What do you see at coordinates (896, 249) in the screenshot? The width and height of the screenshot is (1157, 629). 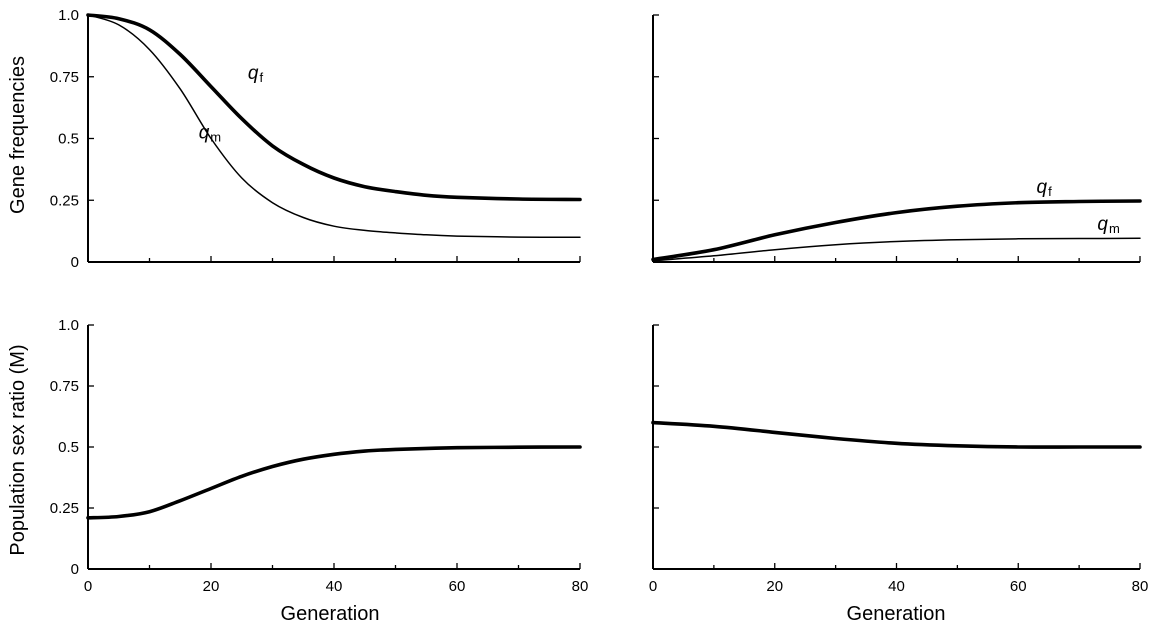 I see `series-line-q-m` at bounding box center [896, 249].